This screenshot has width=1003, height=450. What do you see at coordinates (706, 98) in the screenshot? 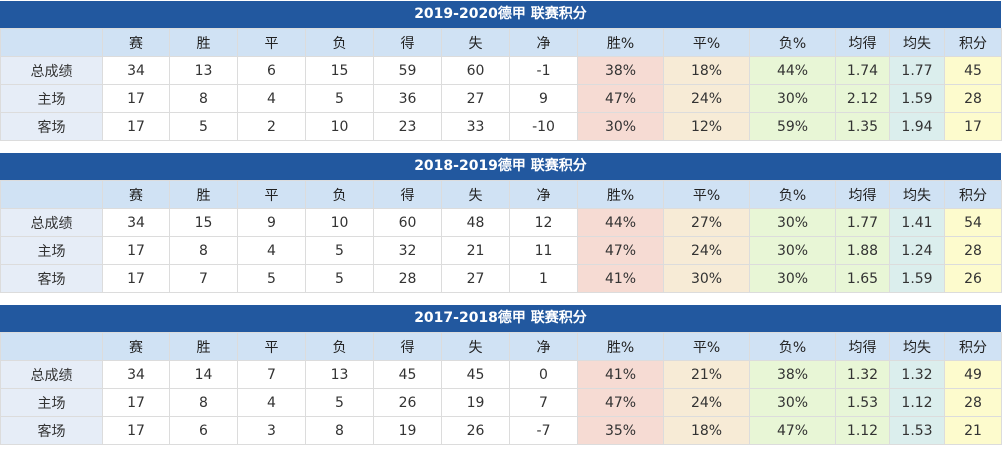
I see `table-cell: 24%` at bounding box center [706, 98].